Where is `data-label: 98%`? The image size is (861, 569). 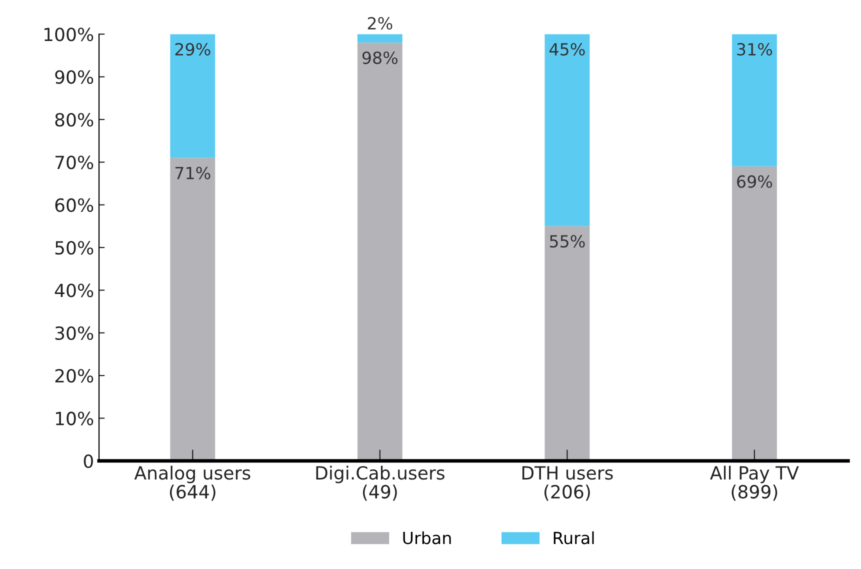
data-label: 98% is located at coordinates (380, 58).